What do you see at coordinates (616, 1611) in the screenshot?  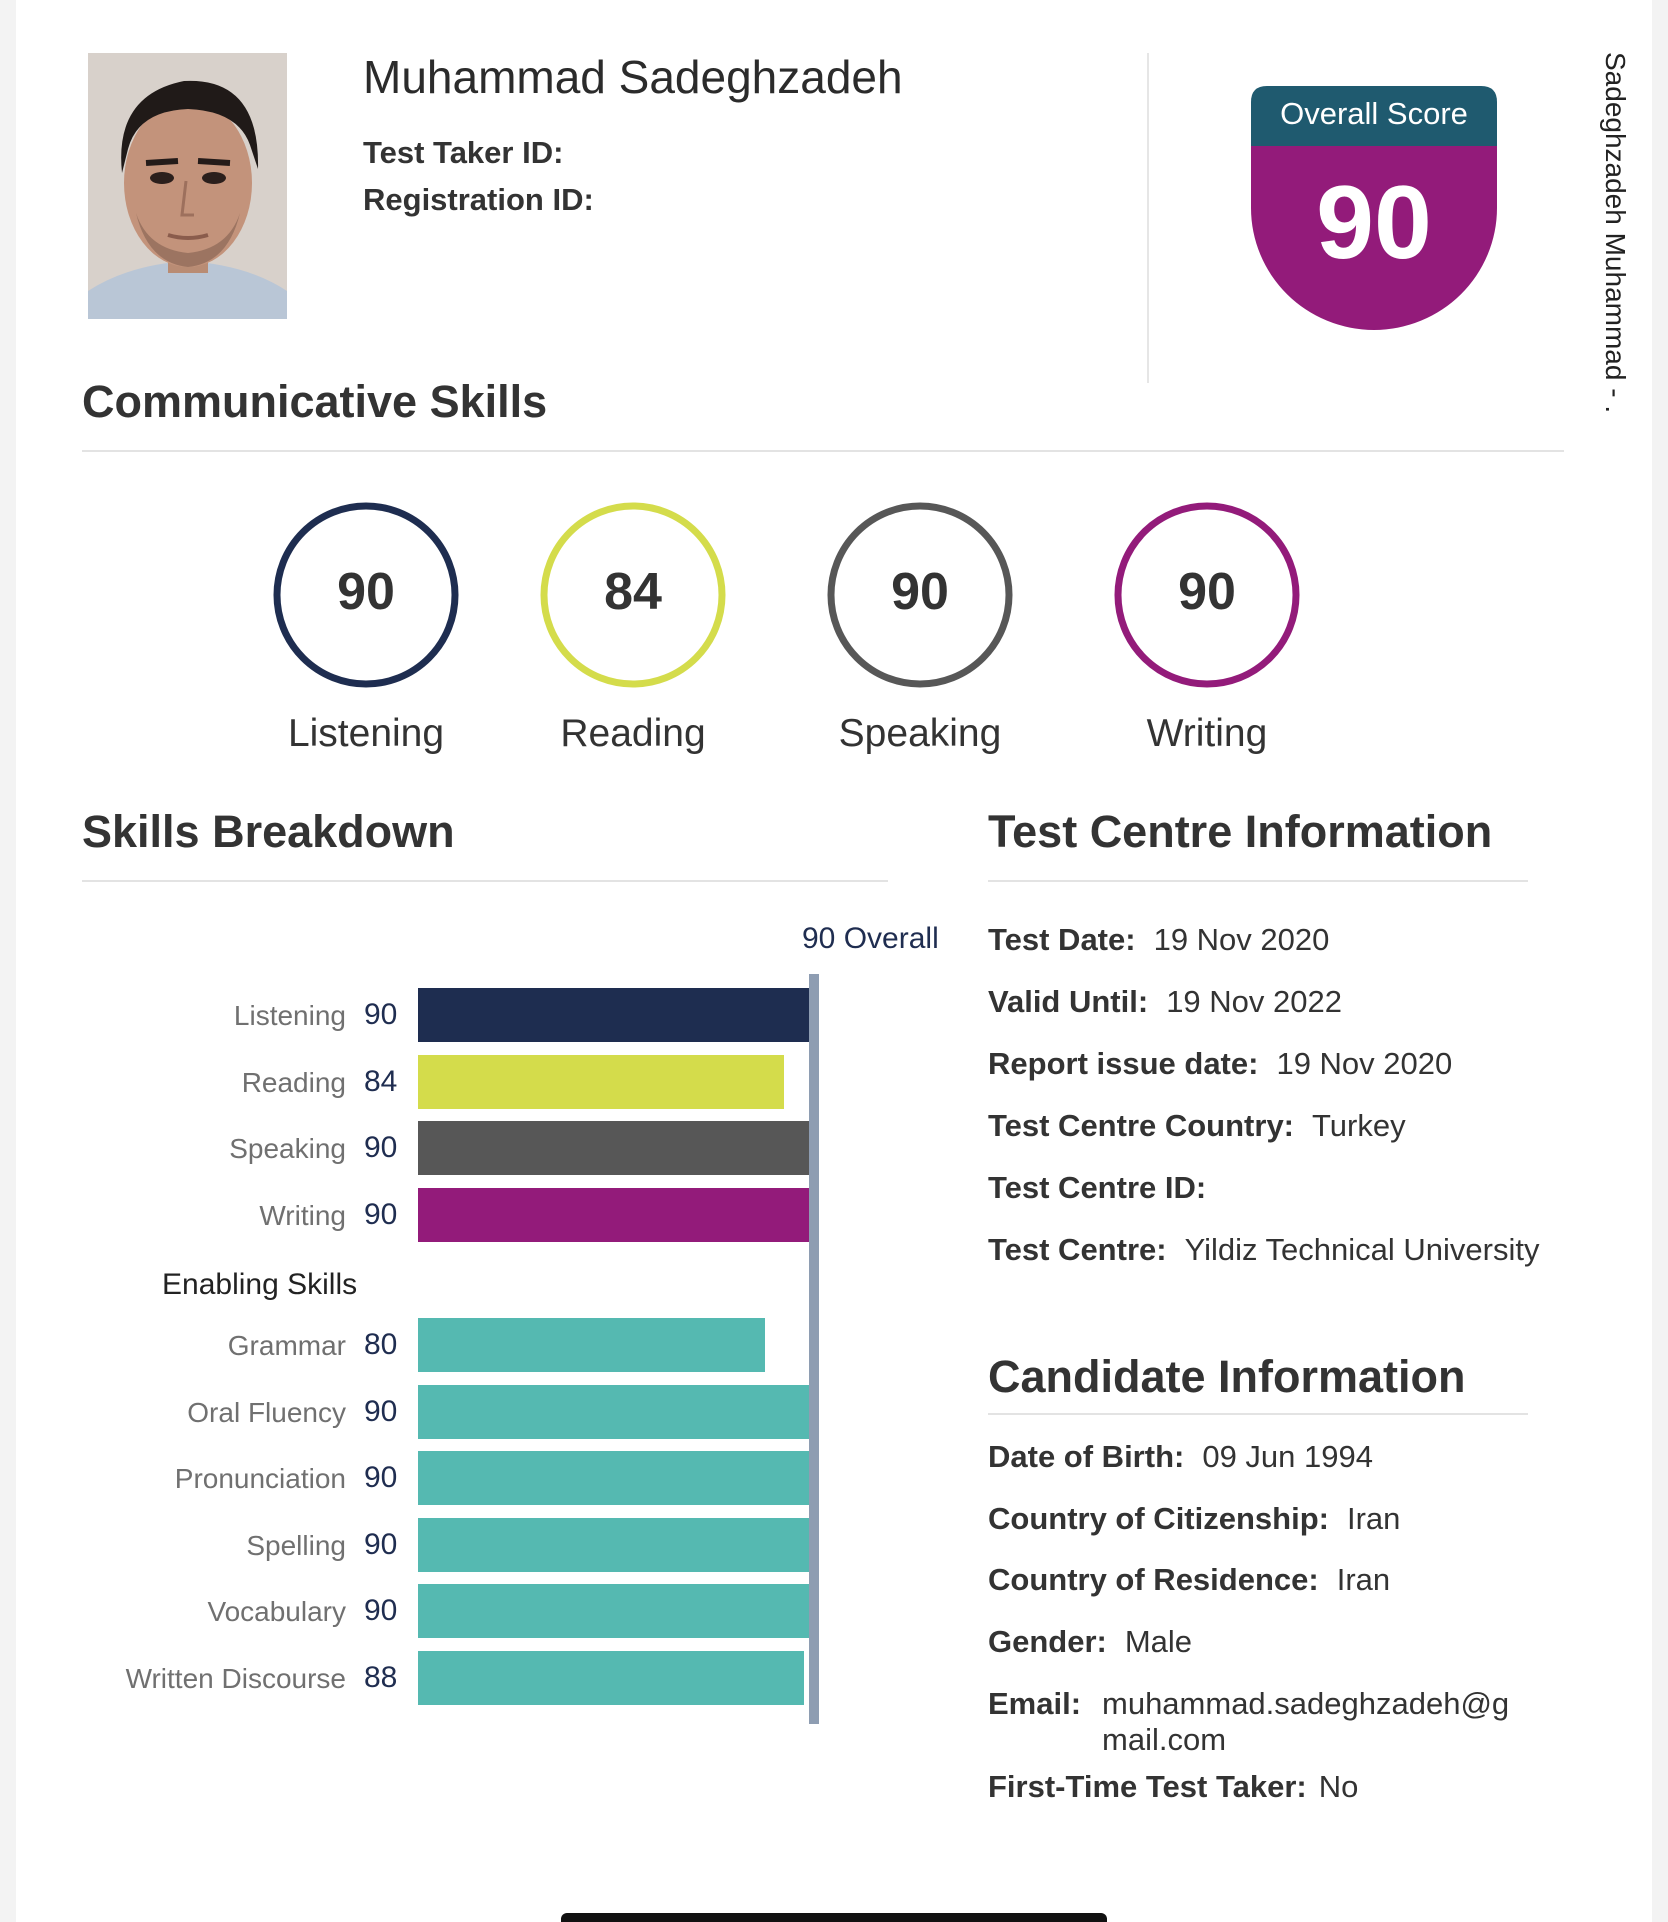 I see `bar-vocabulary` at bounding box center [616, 1611].